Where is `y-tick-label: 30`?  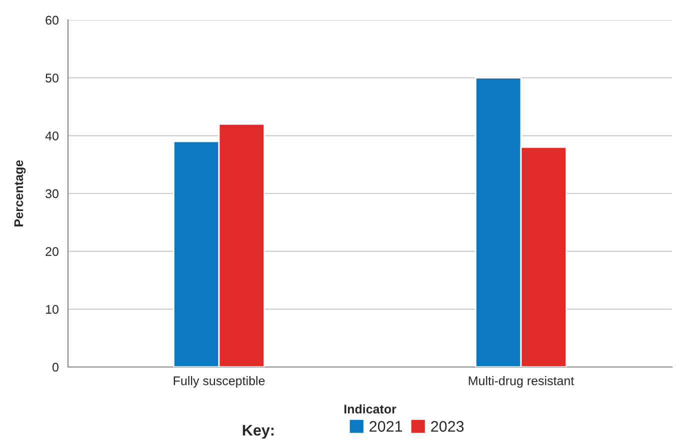 y-tick-label: 30 is located at coordinates (52, 193).